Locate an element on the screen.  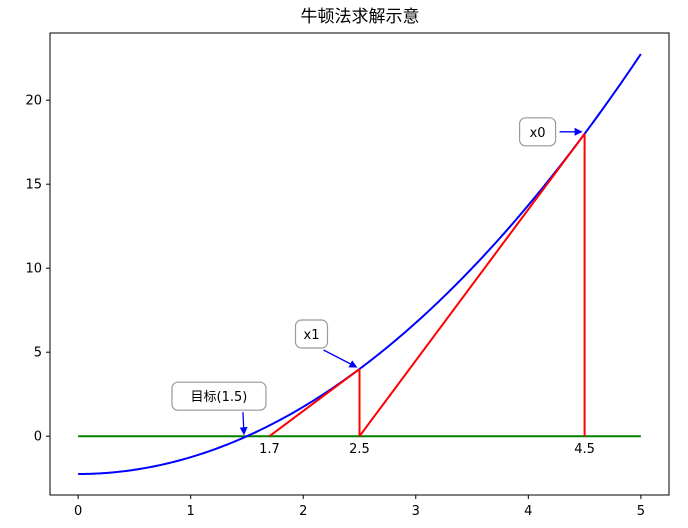
annotation: x0 is located at coordinates (550, 132).